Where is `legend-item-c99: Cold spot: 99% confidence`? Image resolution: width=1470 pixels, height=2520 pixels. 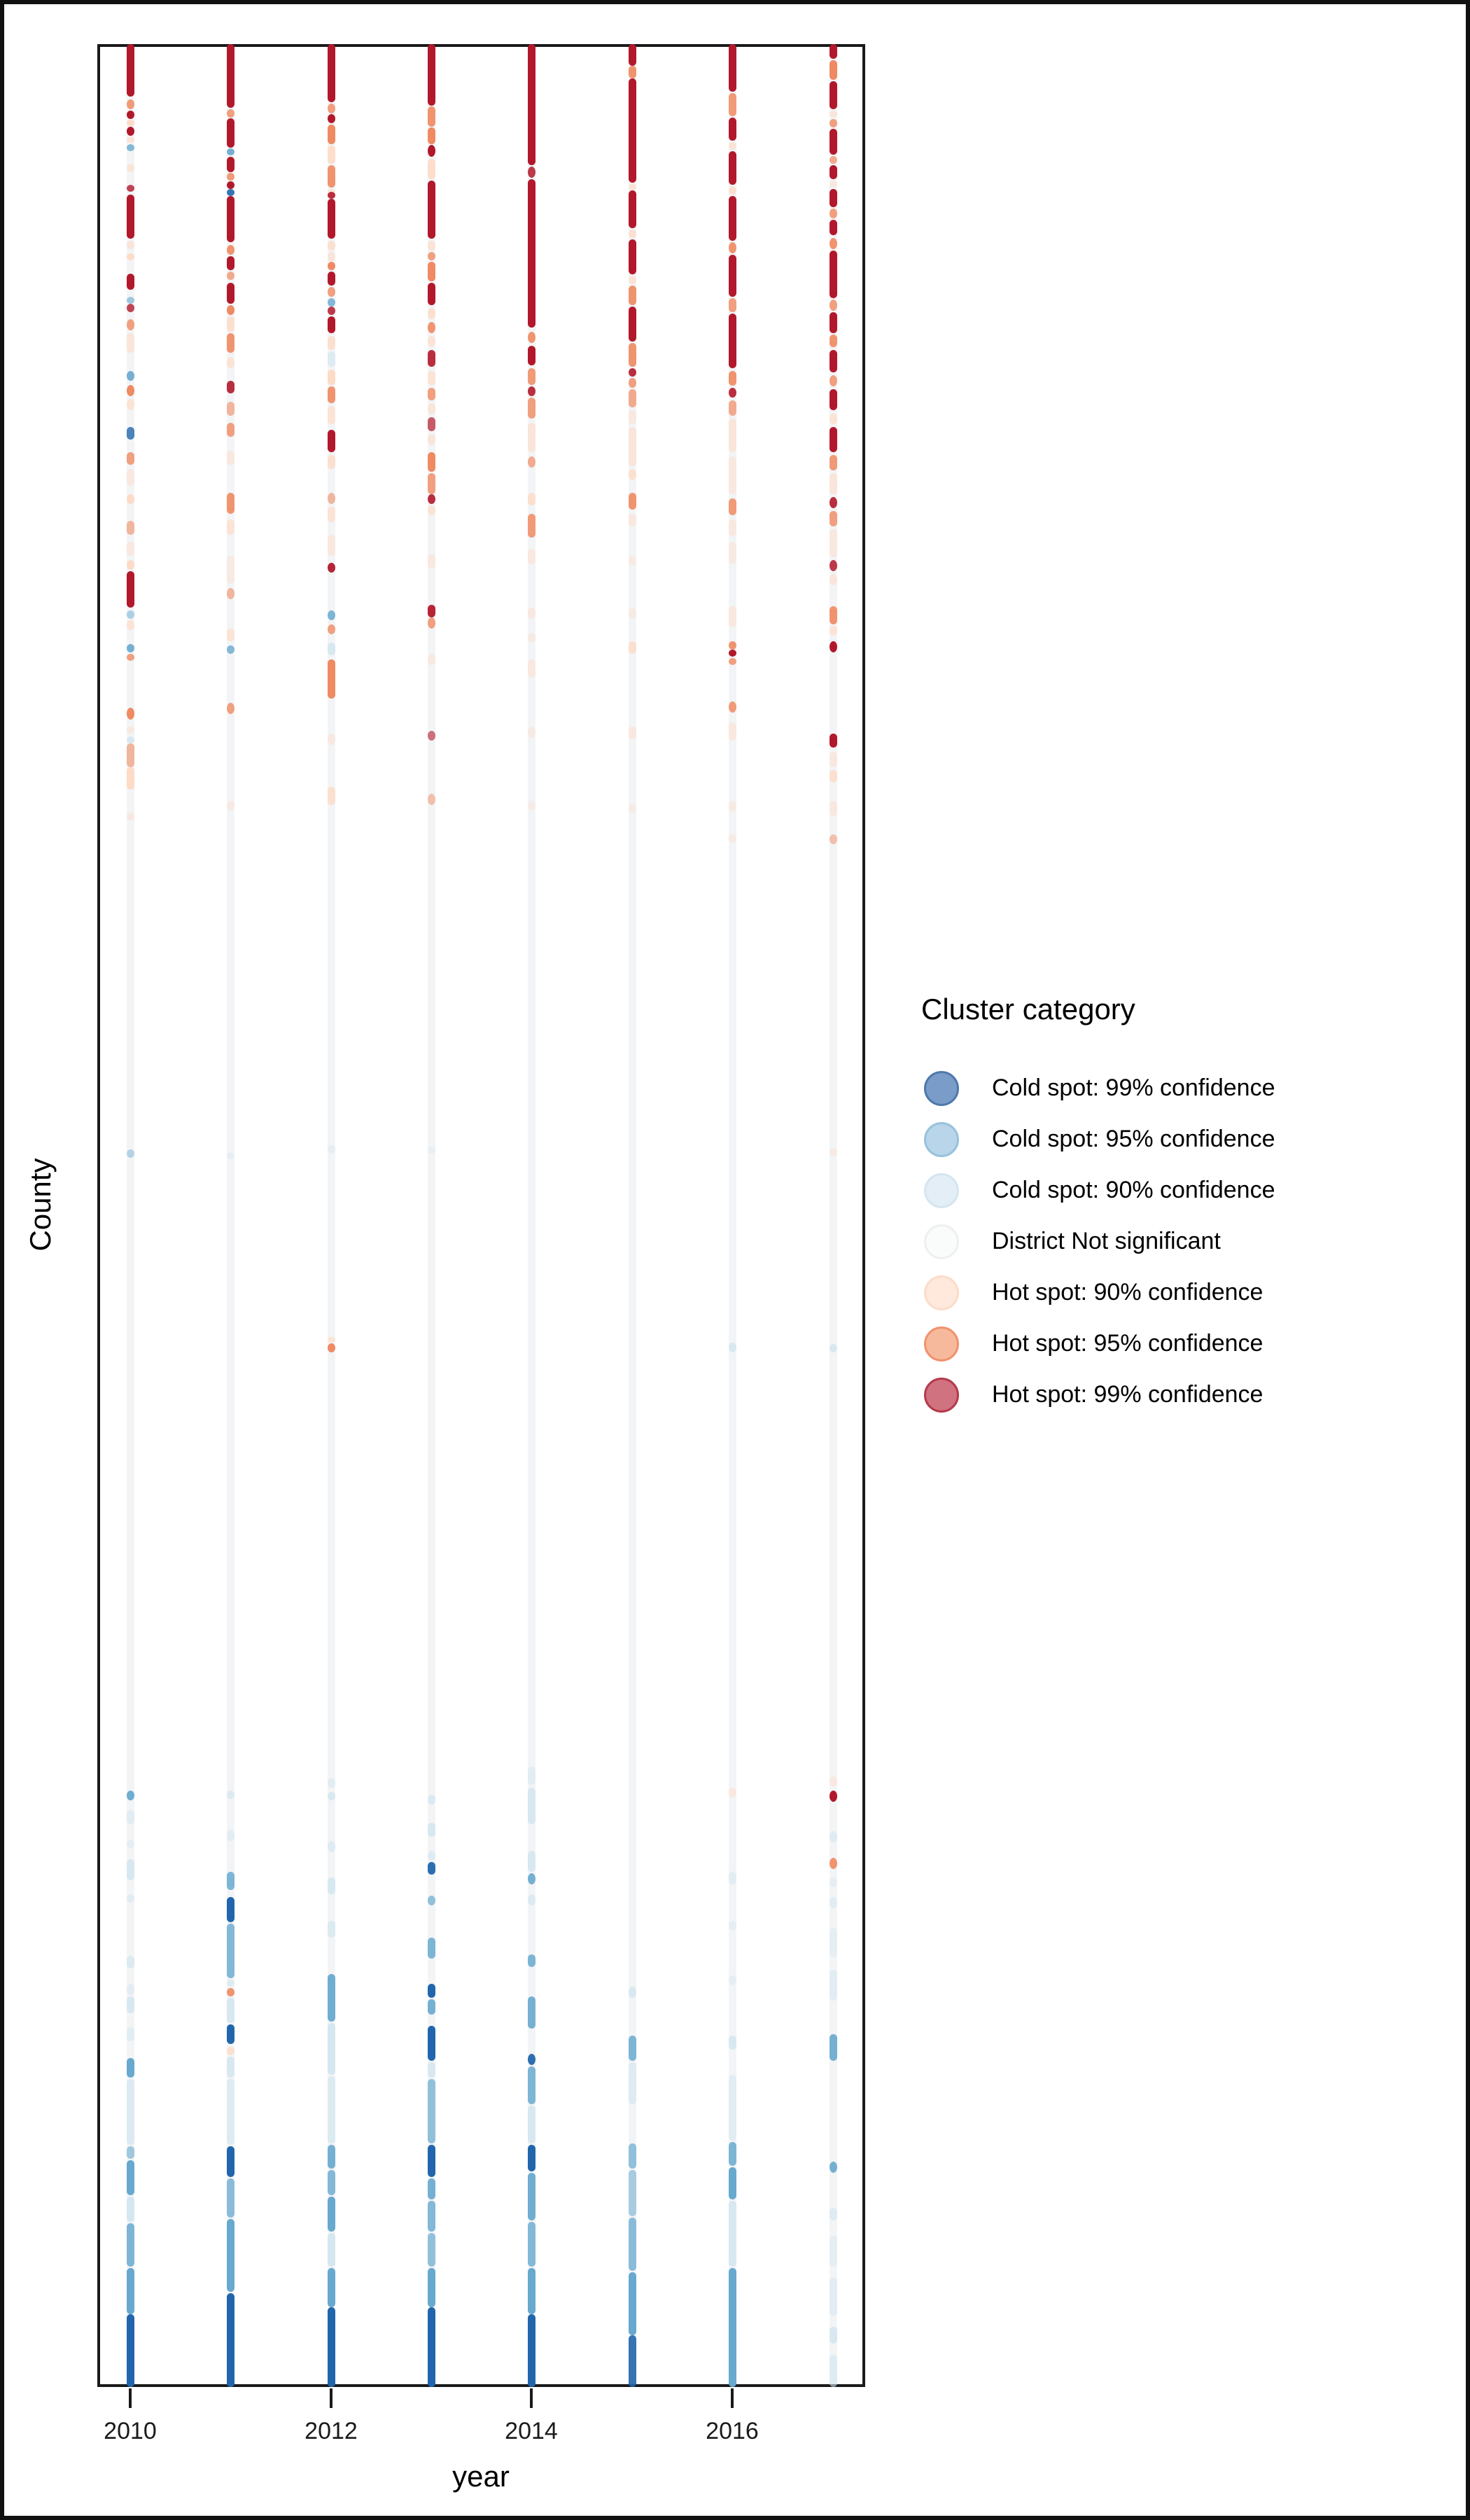 legend-item-c99: Cold spot: 99% confidence is located at coordinates (1188, 1088).